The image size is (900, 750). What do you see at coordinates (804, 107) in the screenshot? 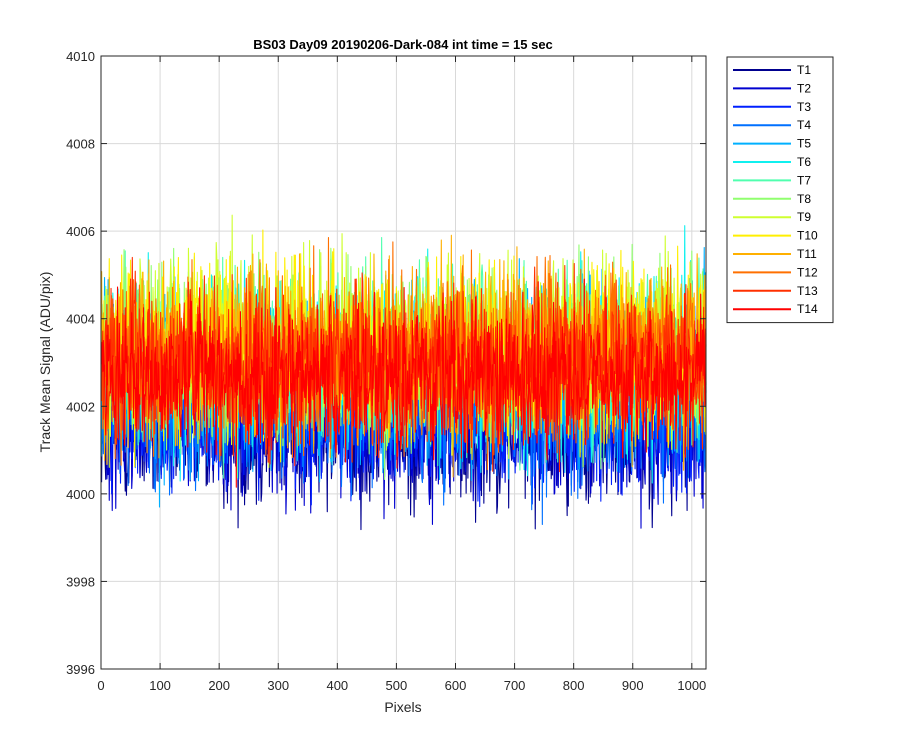
I see `legend-label-t3: T3` at bounding box center [804, 107].